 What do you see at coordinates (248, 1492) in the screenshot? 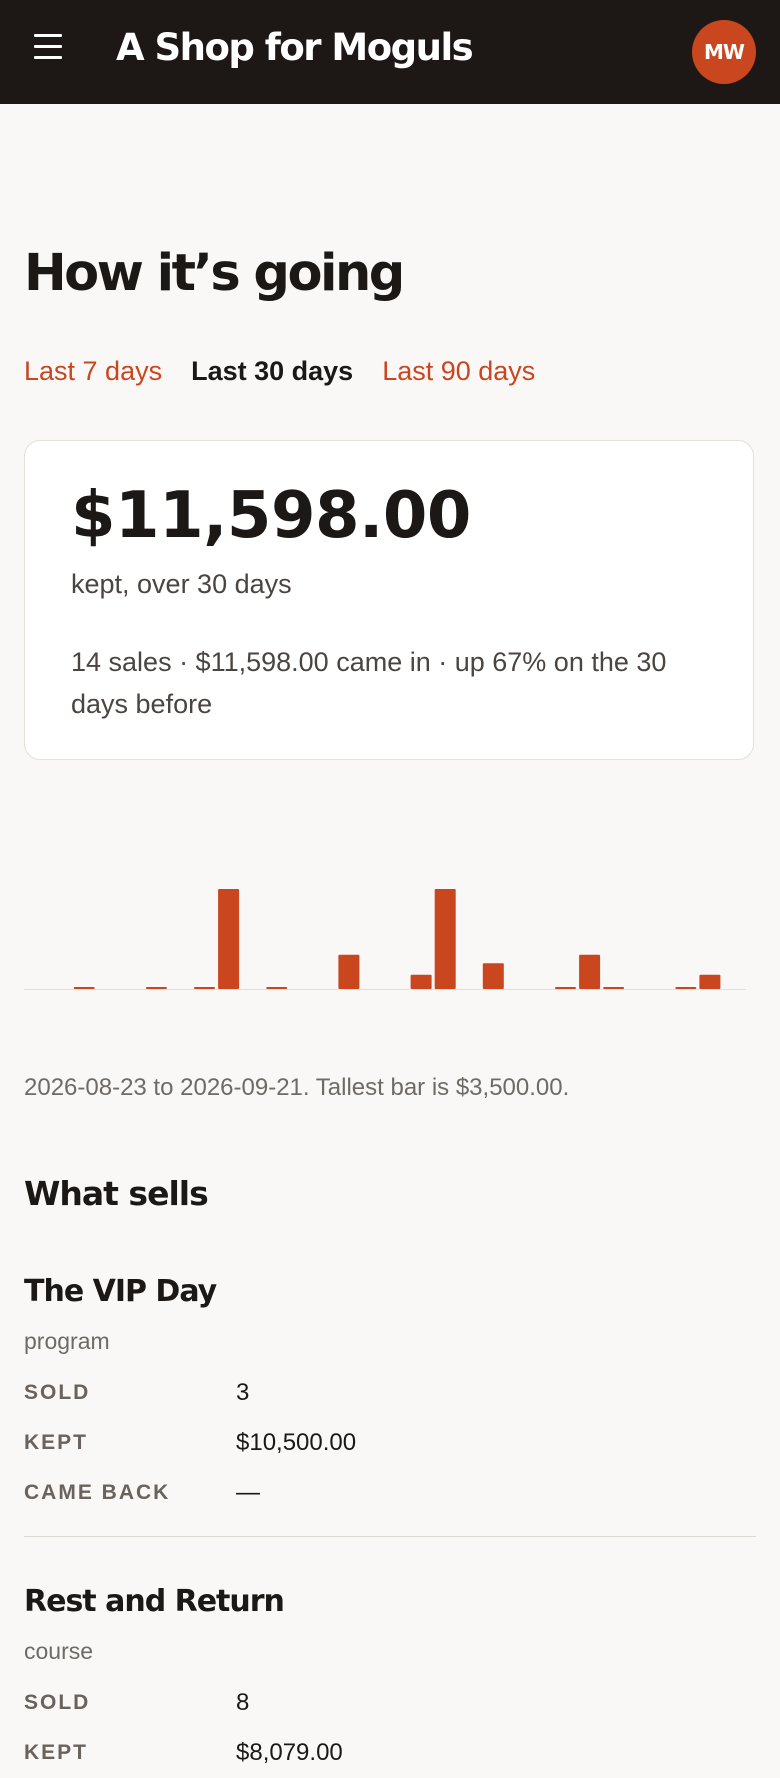
I see `stat-value: —` at bounding box center [248, 1492].